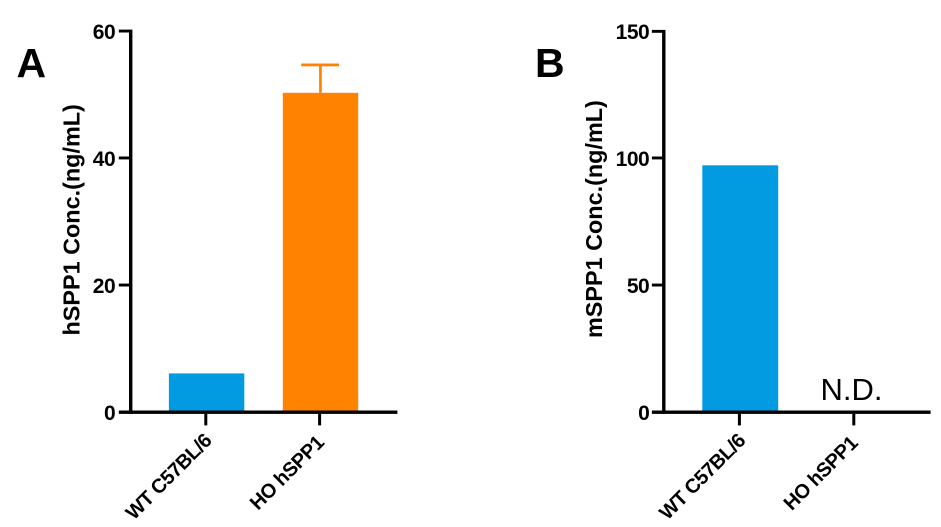 The height and width of the screenshot is (527, 941). I want to click on svg-text: 150, so click(633, 32).